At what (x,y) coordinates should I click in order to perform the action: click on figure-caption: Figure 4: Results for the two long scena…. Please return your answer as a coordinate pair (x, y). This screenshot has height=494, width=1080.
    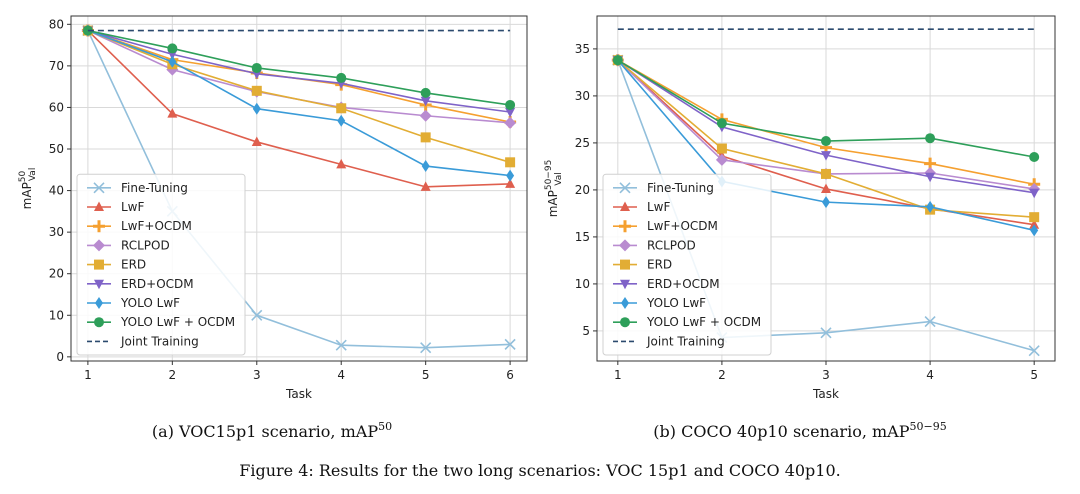
    Looking at the image, I should click on (539, 470).